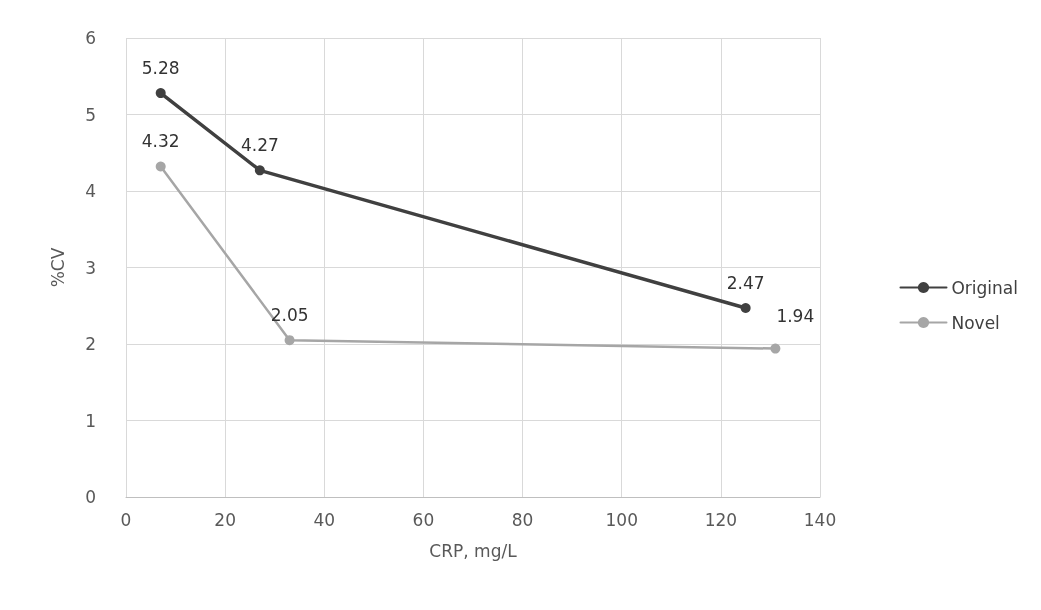 The image size is (1041, 610). I want to click on legend-label: Novel, so click(975, 322).